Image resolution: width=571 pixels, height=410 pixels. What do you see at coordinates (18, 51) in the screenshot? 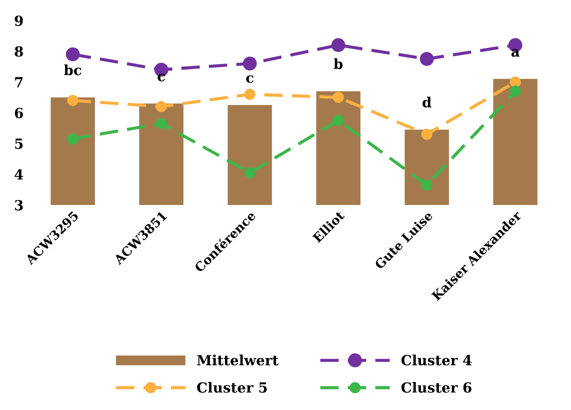
I see `y-tick-label: 8` at bounding box center [18, 51].